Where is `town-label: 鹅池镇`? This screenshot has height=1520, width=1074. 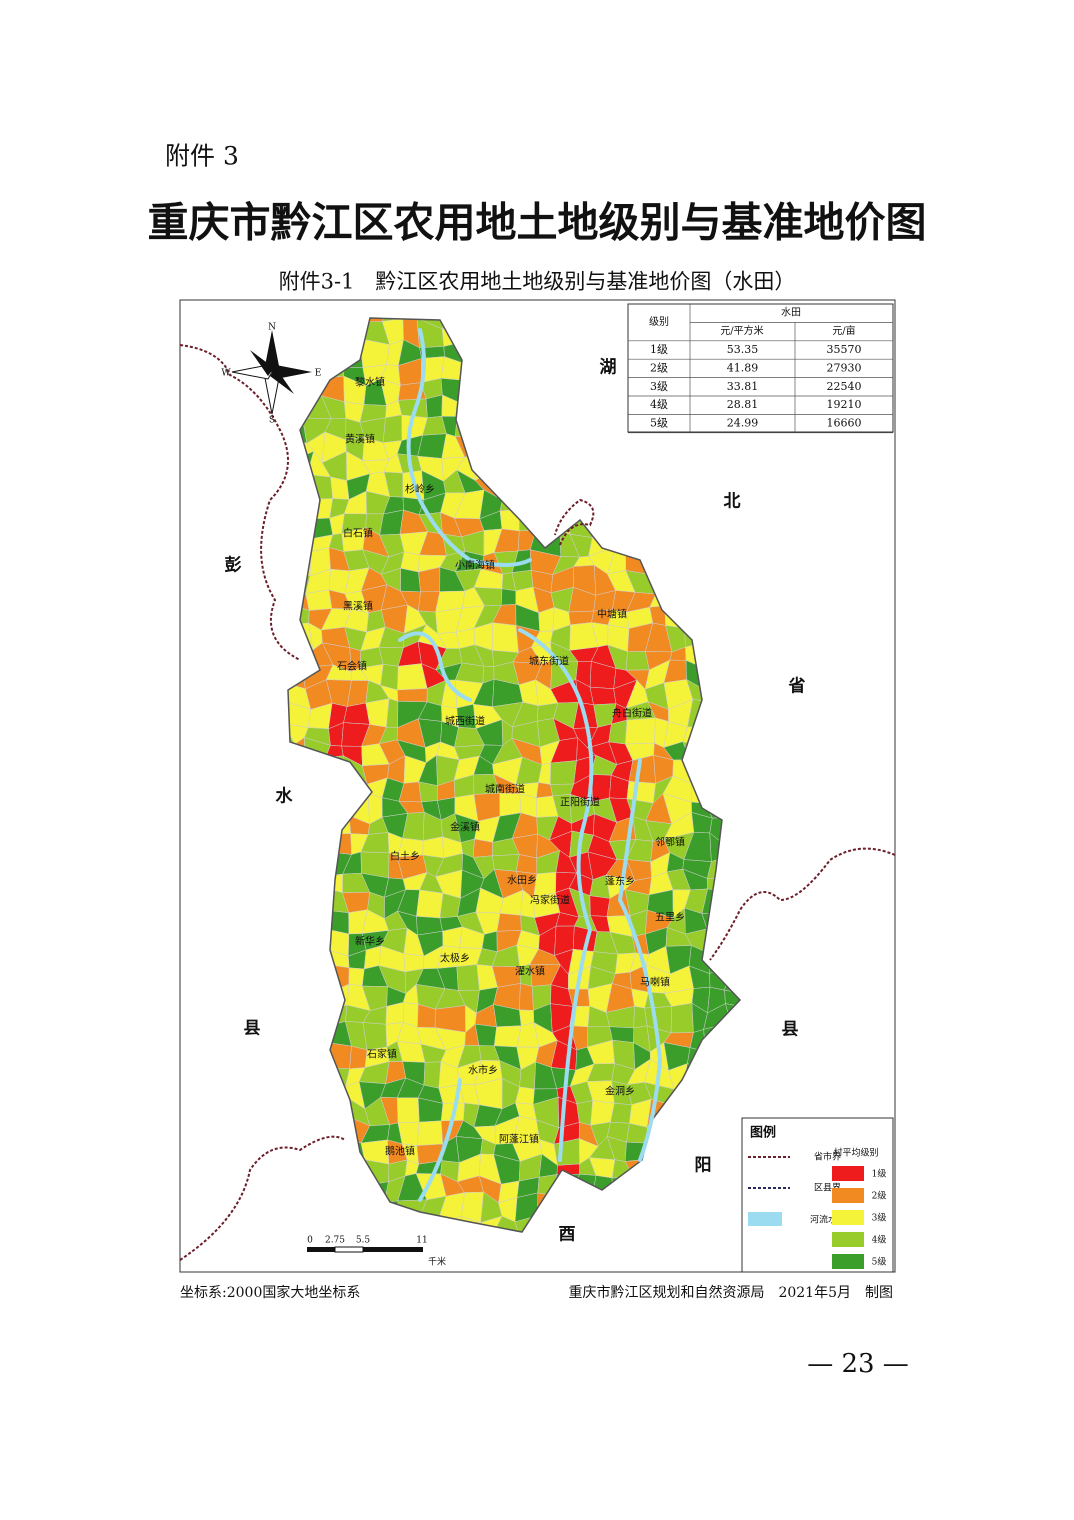
town-label: 鹅池镇 is located at coordinates (400, 1151).